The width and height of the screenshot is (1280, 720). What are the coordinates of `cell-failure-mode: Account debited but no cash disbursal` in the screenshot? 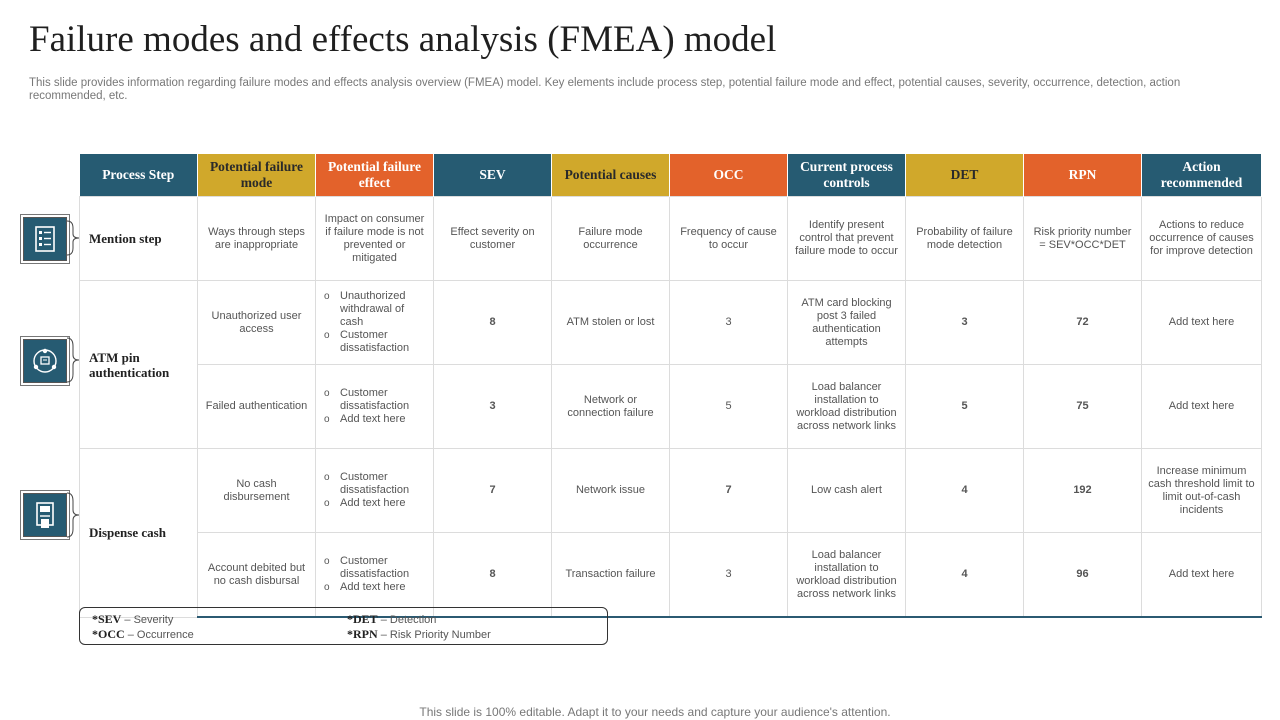 It's located at (256, 575).